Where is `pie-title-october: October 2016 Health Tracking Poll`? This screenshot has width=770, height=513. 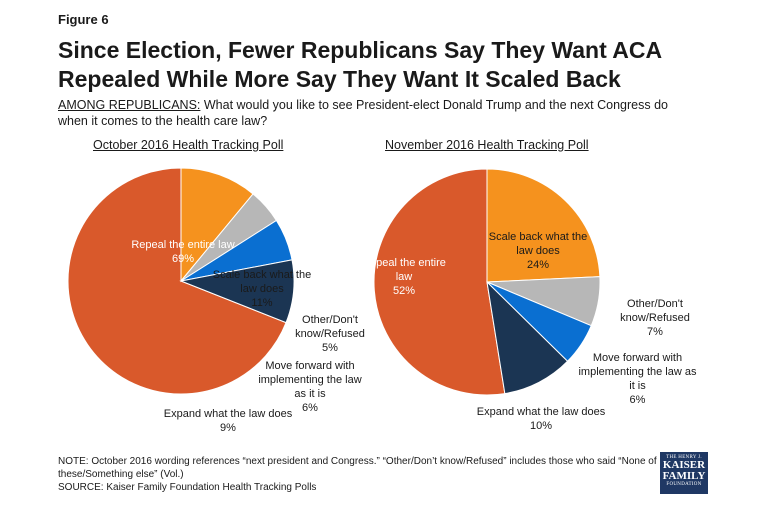
pie-title-october: October 2016 Health Tracking Poll is located at coordinates (188, 145).